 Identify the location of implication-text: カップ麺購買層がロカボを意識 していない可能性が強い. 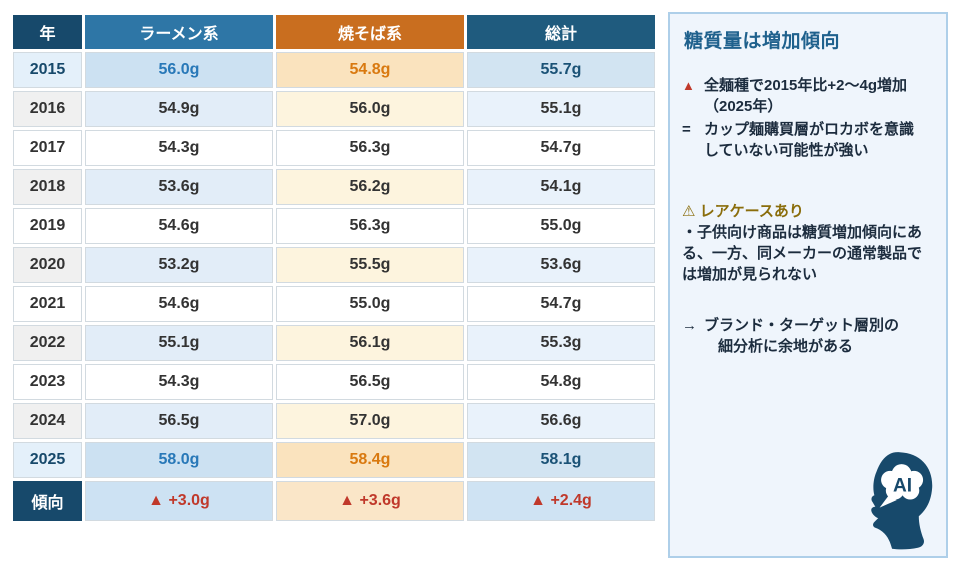
(809, 140).